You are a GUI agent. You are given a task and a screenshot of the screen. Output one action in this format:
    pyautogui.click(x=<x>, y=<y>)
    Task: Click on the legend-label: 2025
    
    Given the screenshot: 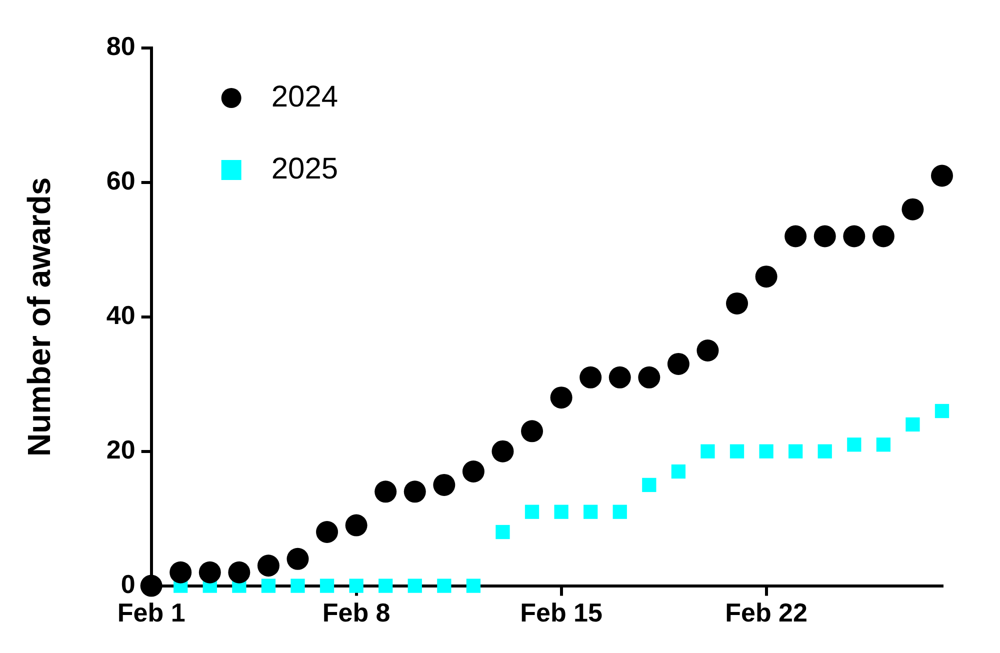 What is the action you would take?
    pyautogui.click(x=304, y=169)
    